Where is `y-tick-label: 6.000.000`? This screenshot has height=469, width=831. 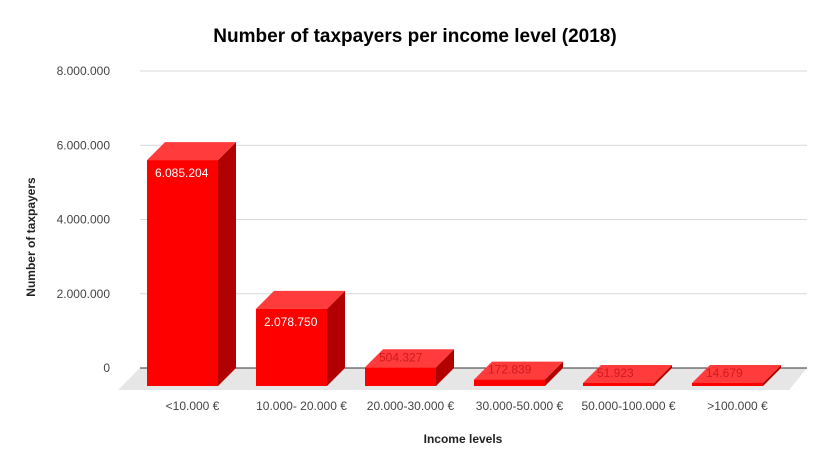
y-tick-label: 6.000.000 is located at coordinates (84, 145).